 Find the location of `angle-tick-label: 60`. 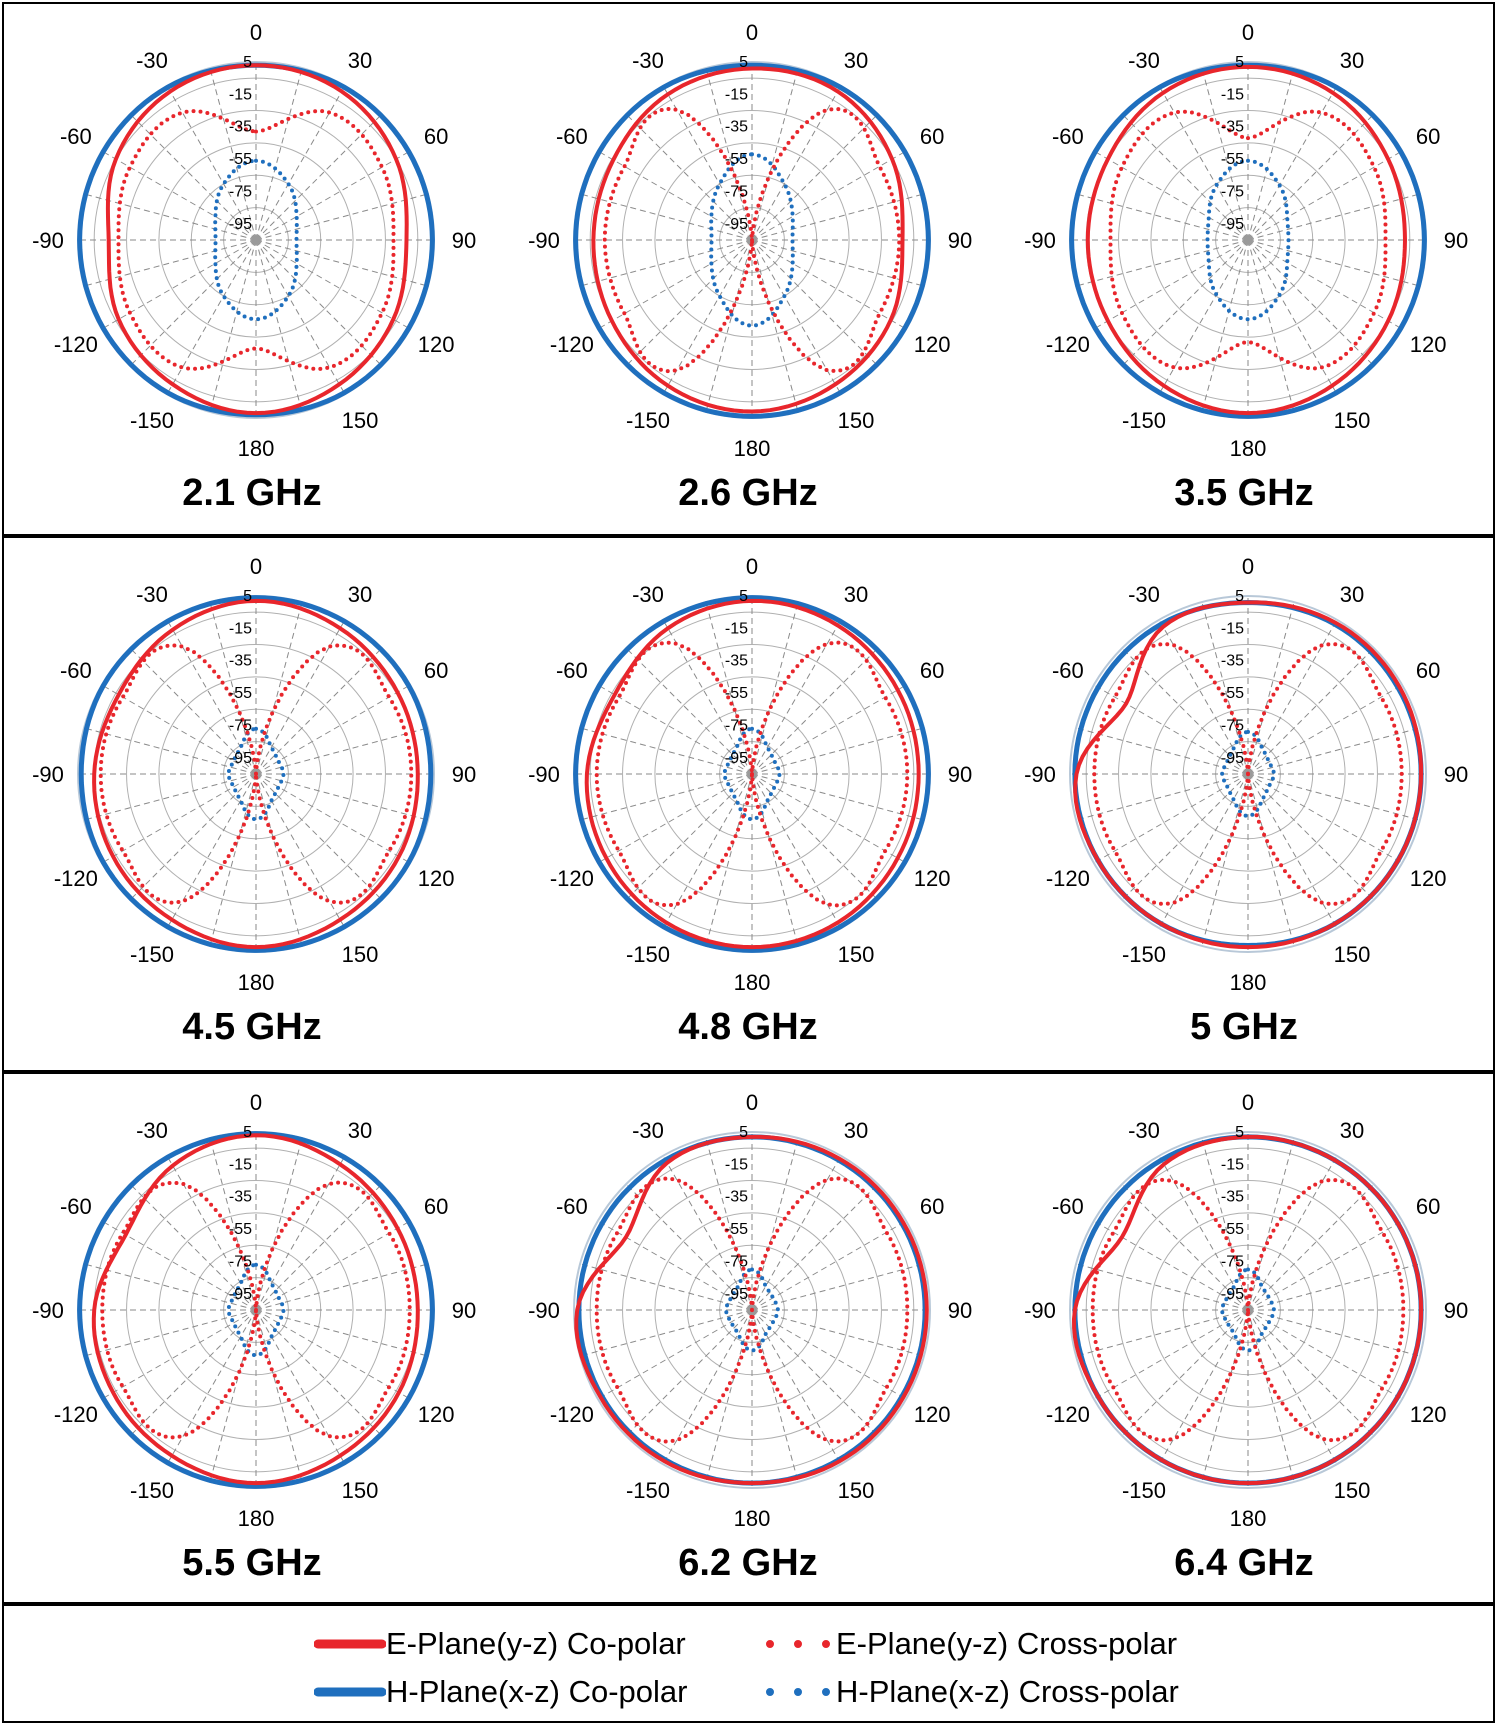

angle-tick-label: 60 is located at coordinates (1428, 1206).